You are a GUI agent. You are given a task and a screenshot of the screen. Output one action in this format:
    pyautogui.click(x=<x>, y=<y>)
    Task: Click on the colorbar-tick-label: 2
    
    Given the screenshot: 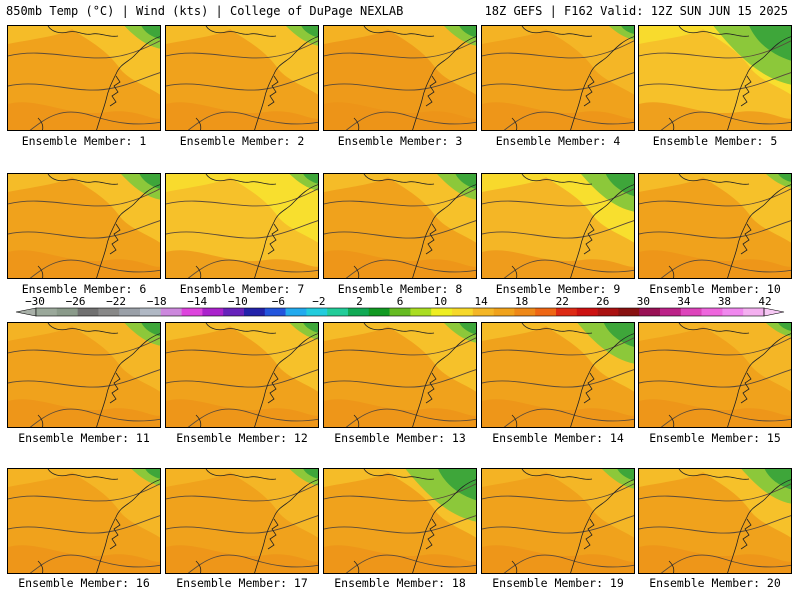 What is the action you would take?
    pyautogui.click(x=359, y=302)
    